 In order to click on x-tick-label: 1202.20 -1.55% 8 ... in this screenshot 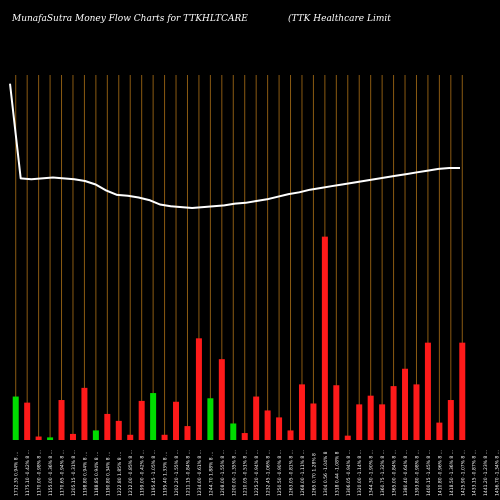, I will do `click(177, 473)`.